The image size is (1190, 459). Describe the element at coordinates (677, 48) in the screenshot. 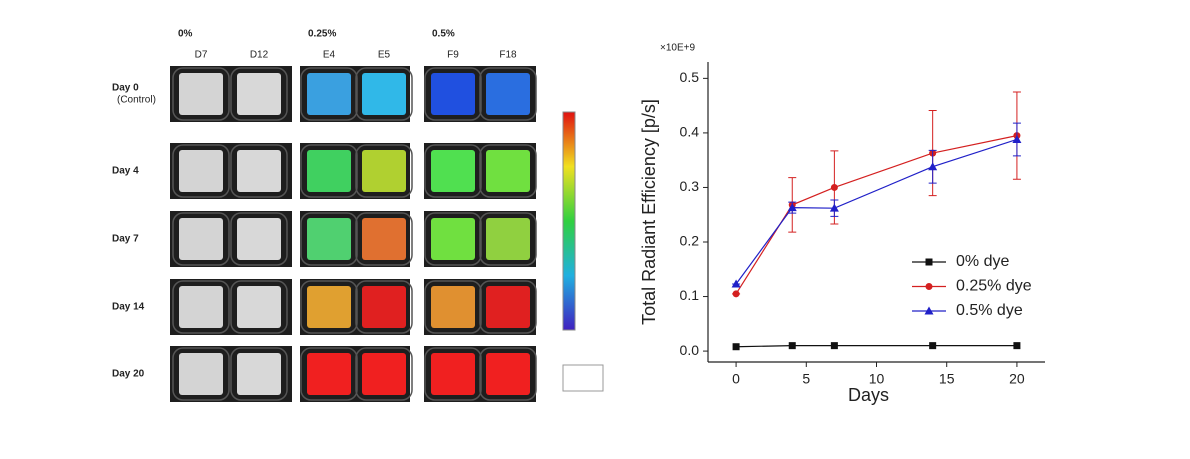

I see `multiplier: ×10E+9` at that location.